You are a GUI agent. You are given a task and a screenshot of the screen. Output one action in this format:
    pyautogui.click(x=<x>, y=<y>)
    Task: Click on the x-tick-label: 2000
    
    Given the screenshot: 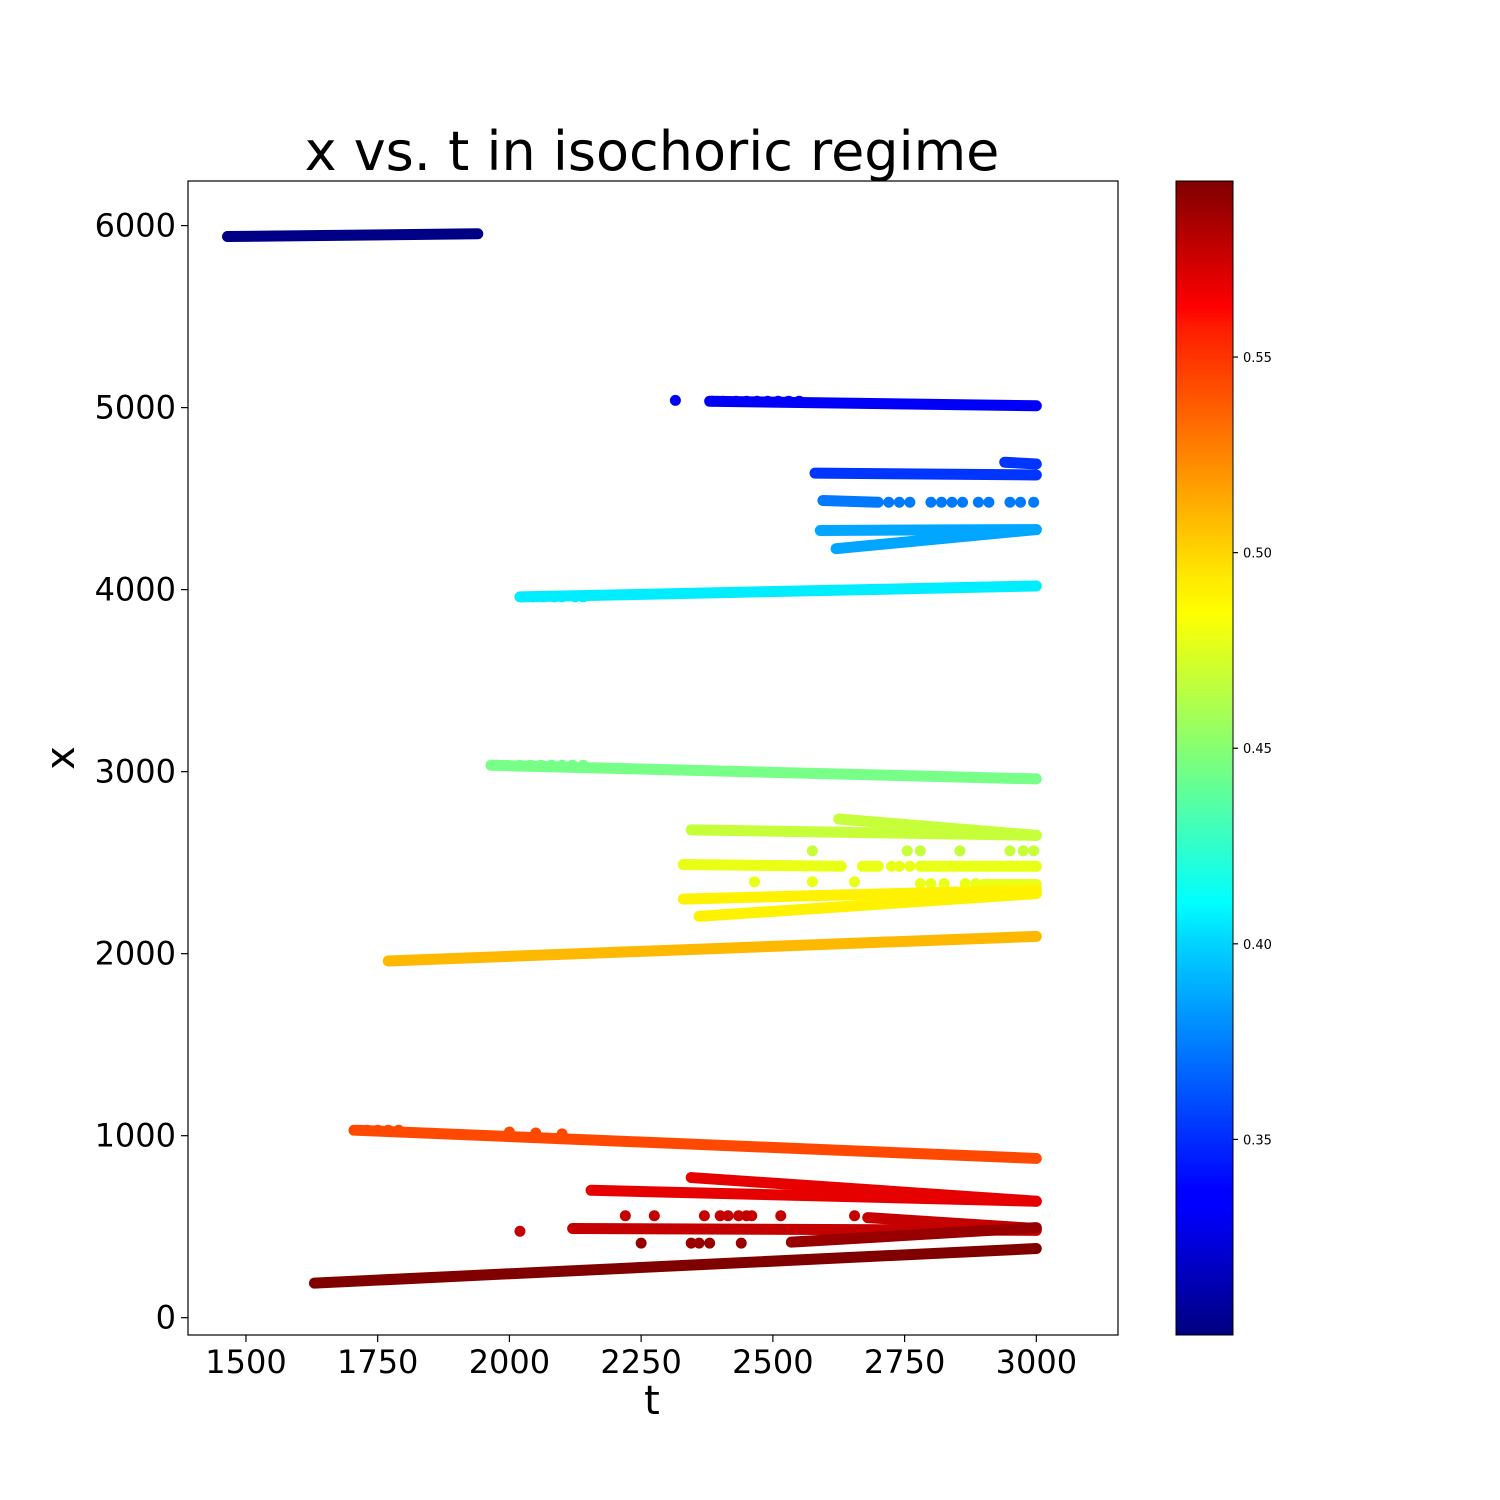 What is the action you would take?
    pyautogui.click(x=509, y=1362)
    